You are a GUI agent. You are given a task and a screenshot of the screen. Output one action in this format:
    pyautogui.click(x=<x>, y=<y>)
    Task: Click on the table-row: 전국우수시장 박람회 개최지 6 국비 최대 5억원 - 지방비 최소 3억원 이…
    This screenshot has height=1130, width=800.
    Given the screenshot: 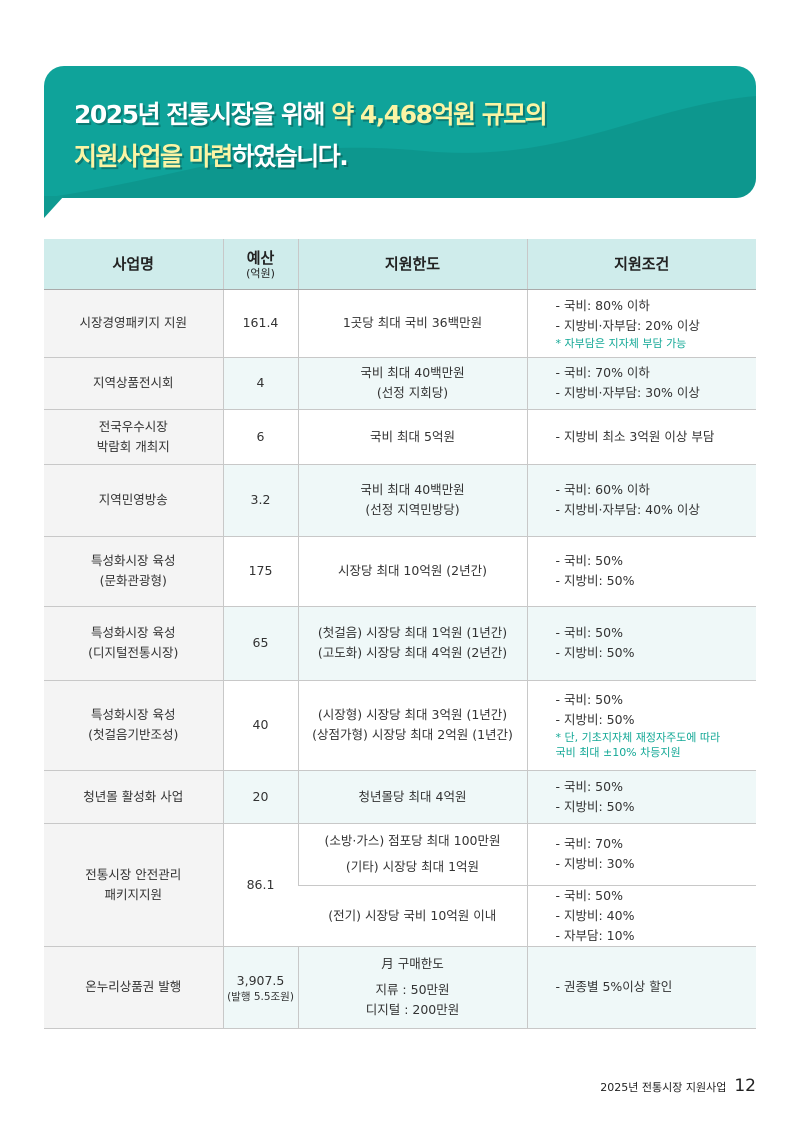 What is the action you would take?
    pyautogui.click(x=400, y=437)
    